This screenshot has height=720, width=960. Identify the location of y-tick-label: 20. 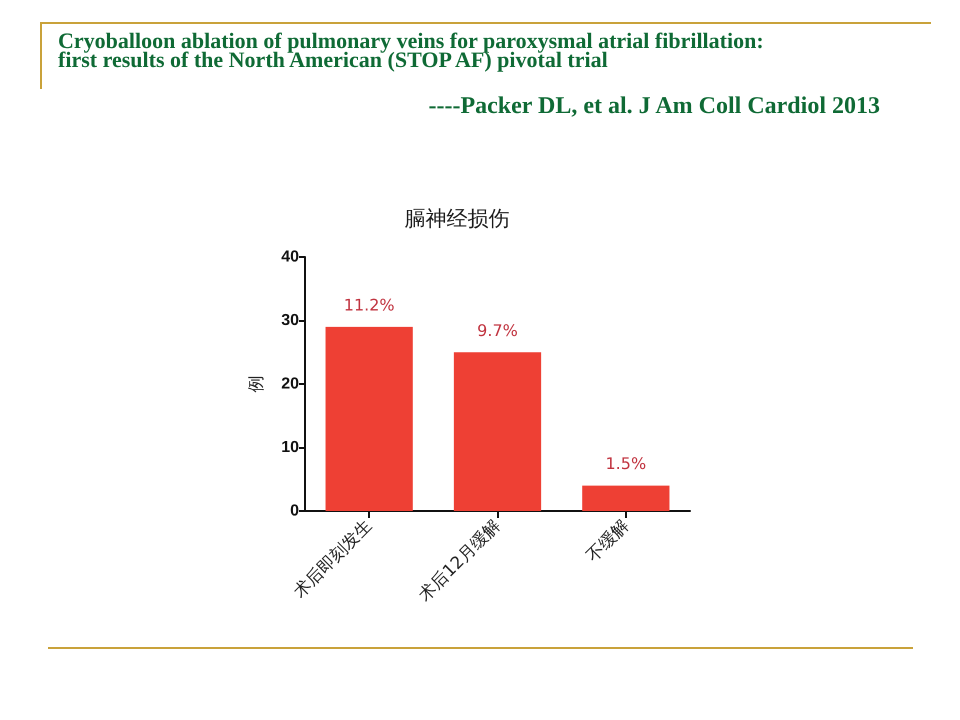
(290, 384).